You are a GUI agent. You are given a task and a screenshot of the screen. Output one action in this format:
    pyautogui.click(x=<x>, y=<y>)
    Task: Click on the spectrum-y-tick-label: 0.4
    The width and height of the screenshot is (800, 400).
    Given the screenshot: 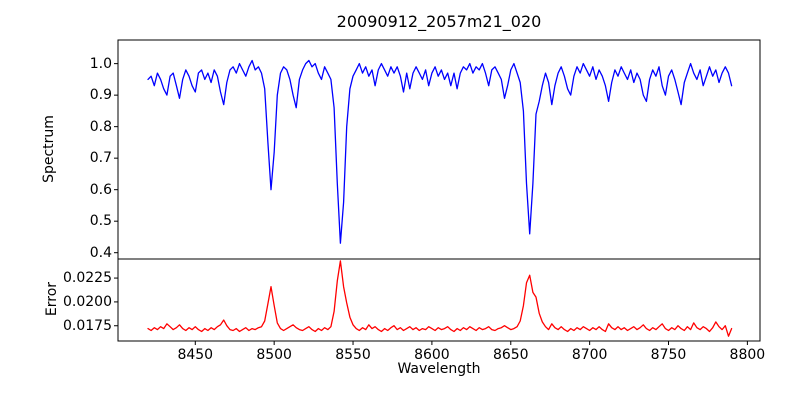 What is the action you would take?
    pyautogui.click(x=100, y=252)
    